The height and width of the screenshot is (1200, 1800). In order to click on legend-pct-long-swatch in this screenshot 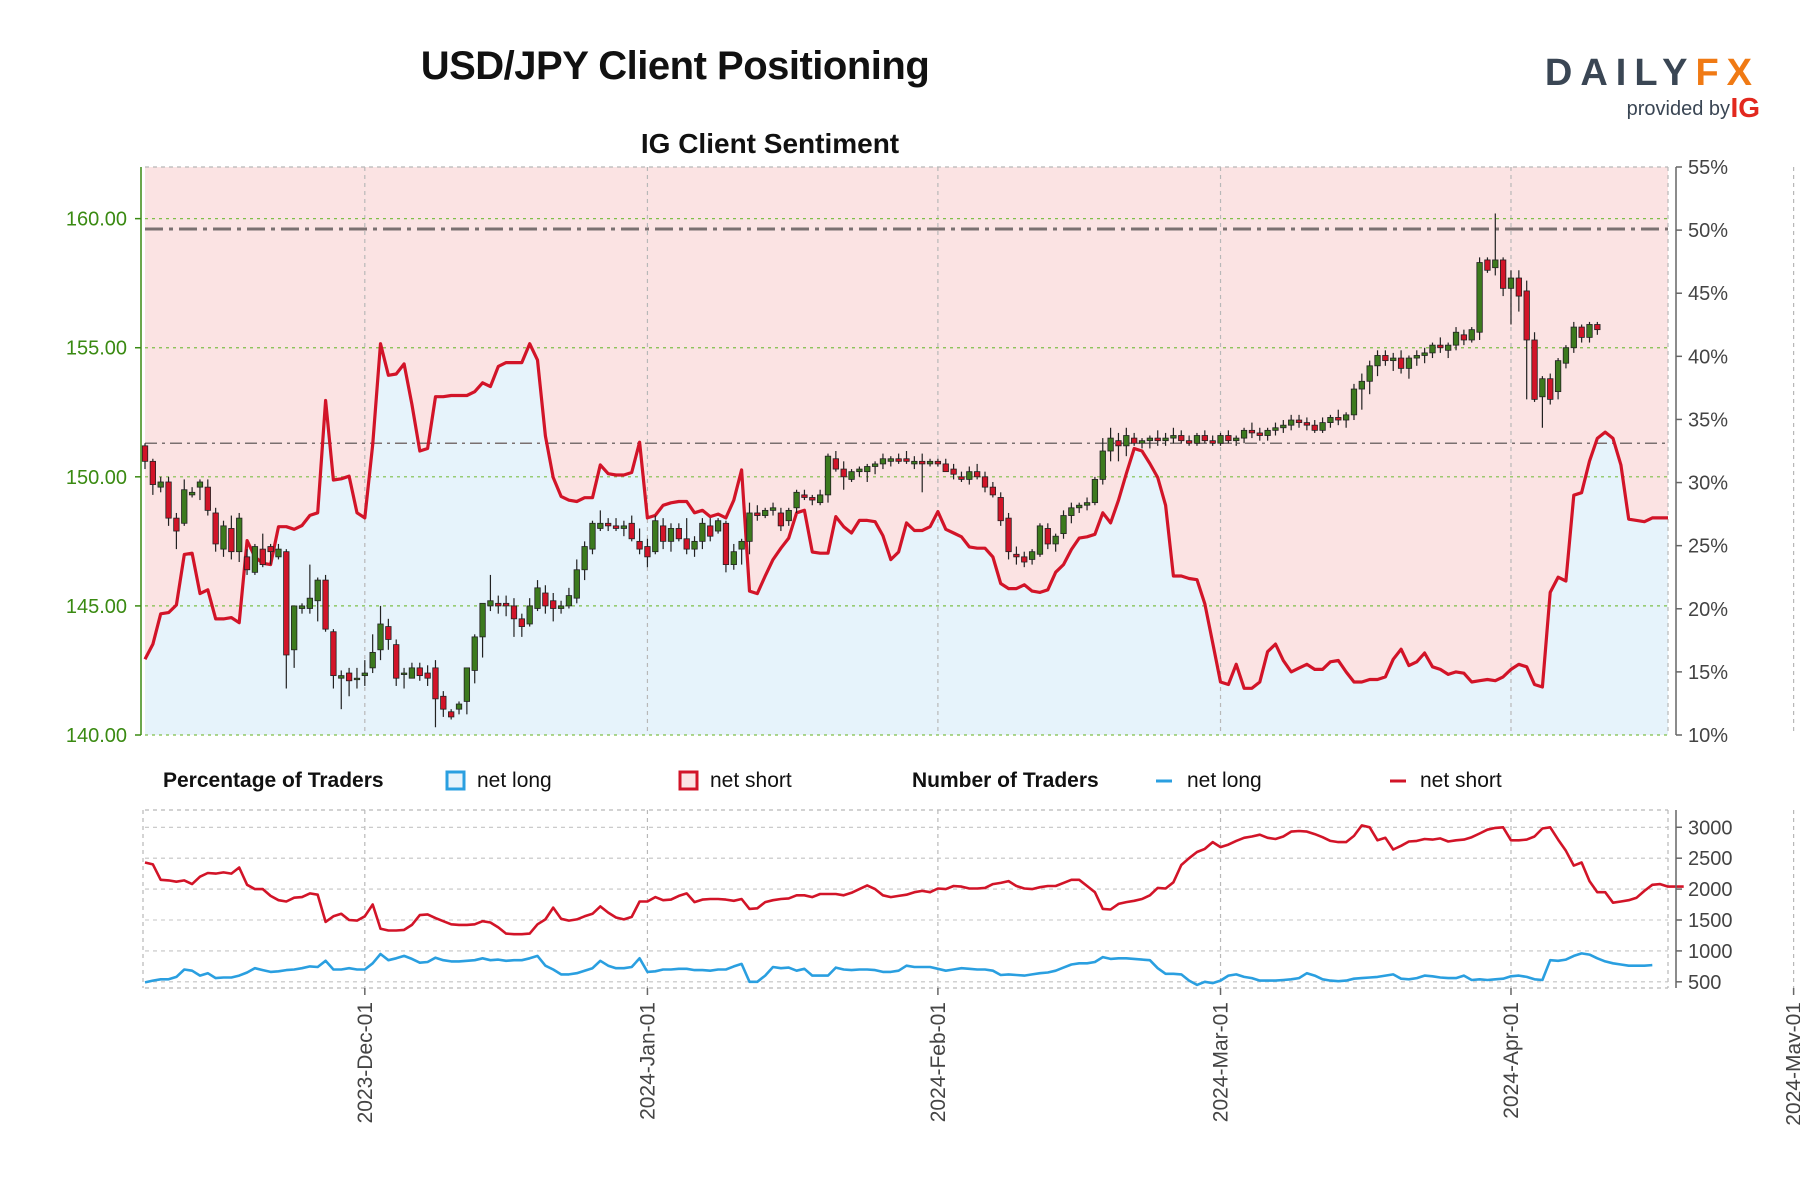, I will do `click(455, 780)`.